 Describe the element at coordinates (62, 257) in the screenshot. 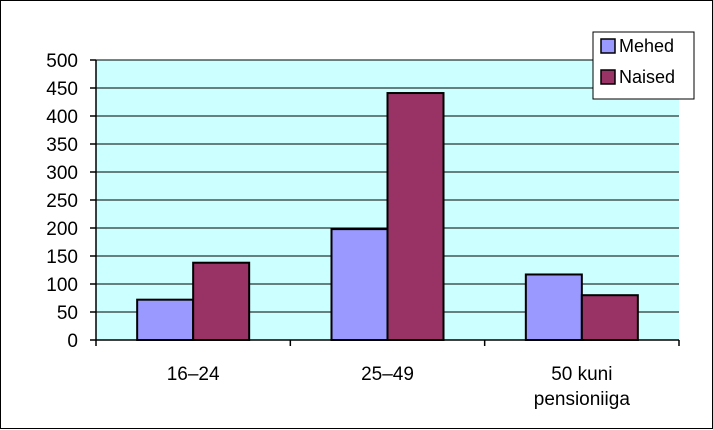

I see `y-tick-label: 150` at that location.